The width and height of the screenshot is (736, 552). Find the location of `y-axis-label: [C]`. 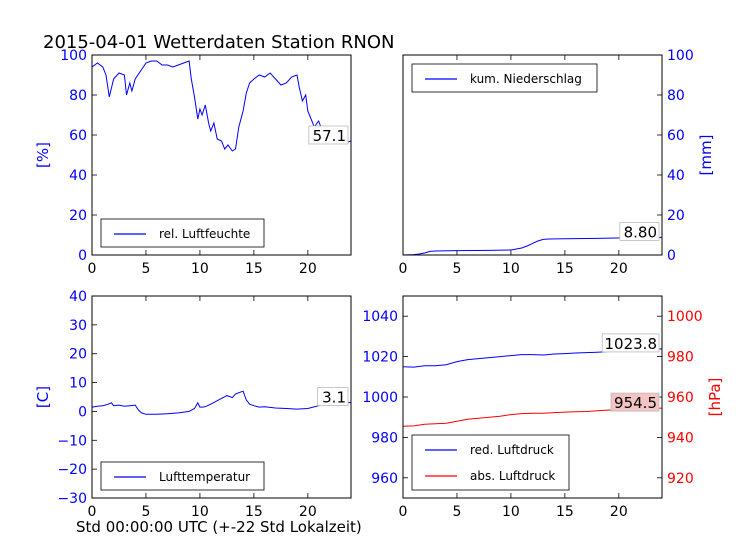

y-axis-label: [C] is located at coordinates (43, 397).